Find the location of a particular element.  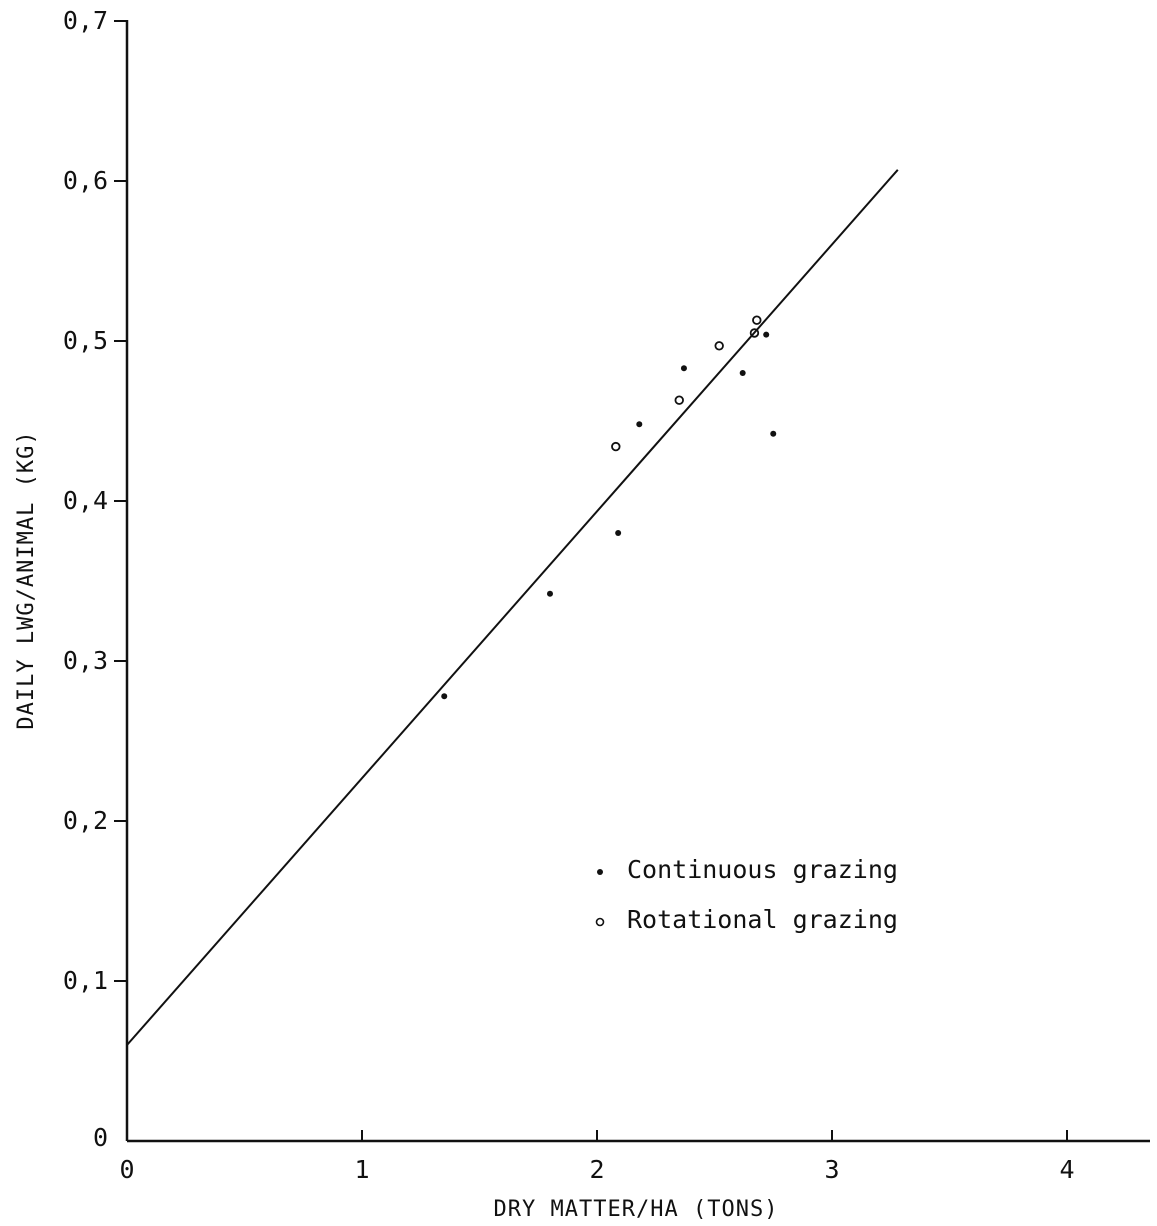

data-points is located at coordinates (609, 507).